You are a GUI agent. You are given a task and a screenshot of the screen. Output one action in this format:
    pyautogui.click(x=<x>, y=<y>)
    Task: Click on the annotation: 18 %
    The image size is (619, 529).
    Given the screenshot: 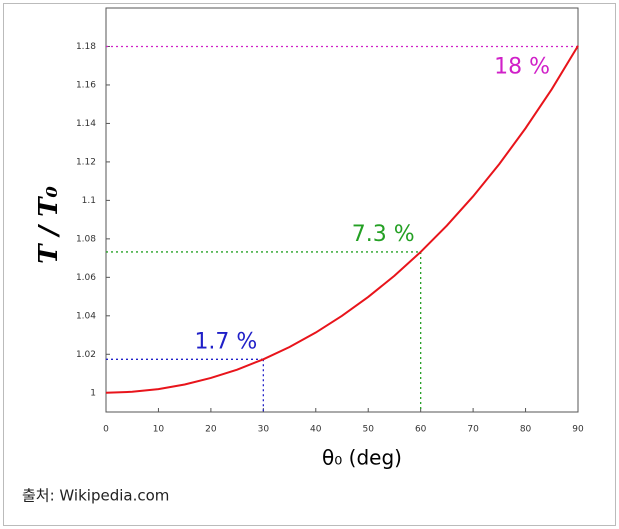 What is the action you would take?
    pyautogui.click(x=522, y=66)
    